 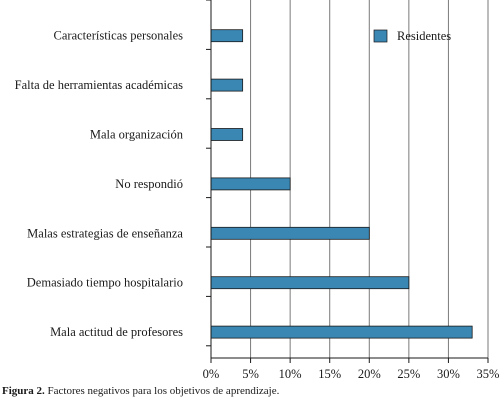 What do you see at coordinates (250, 373) in the screenshot?
I see `x-tick-label: 5%` at bounding box center [250, 373].